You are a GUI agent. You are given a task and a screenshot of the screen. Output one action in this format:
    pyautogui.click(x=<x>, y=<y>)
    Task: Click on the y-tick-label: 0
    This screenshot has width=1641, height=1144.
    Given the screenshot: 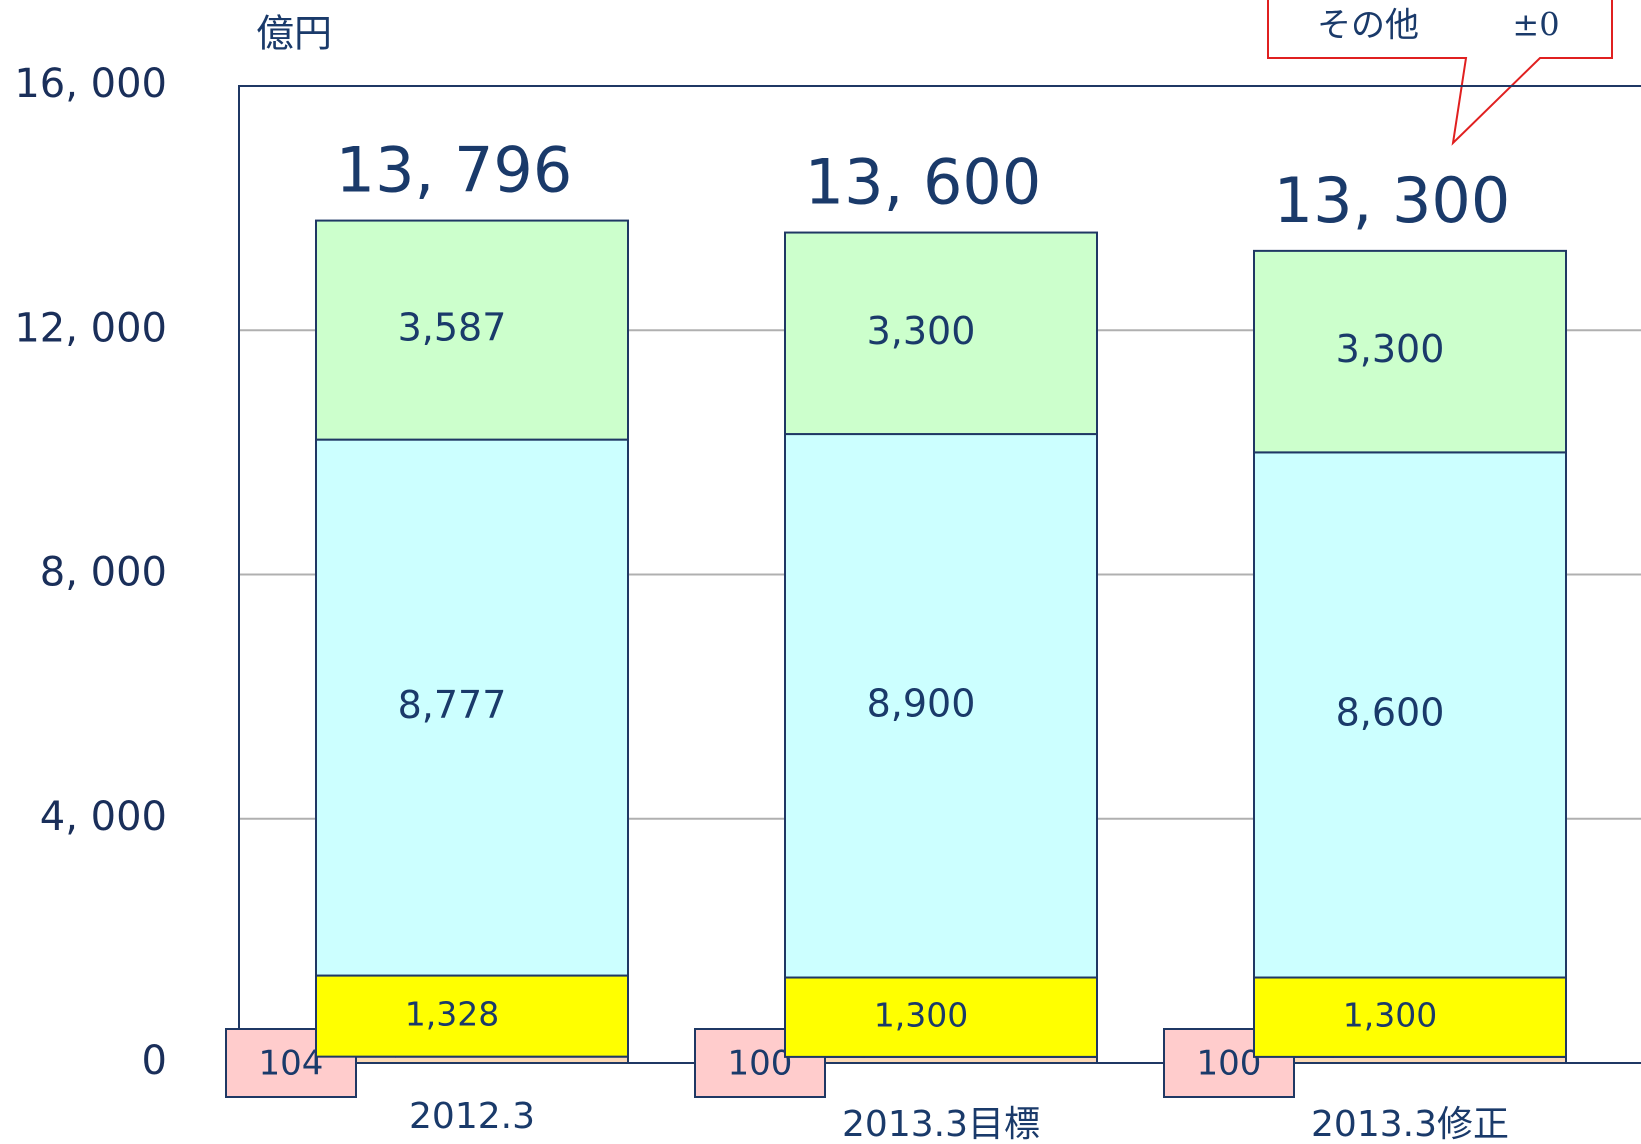 What is the action you would take?
    pyautogui.click(x=154, y=1061)
    